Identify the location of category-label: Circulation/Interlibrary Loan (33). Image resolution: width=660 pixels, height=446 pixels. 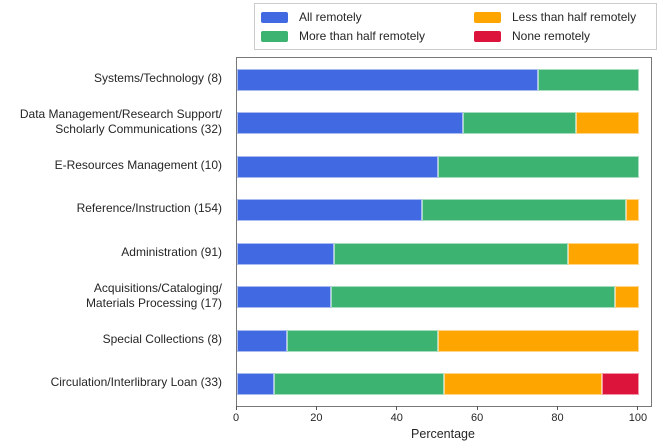
(136, 382).